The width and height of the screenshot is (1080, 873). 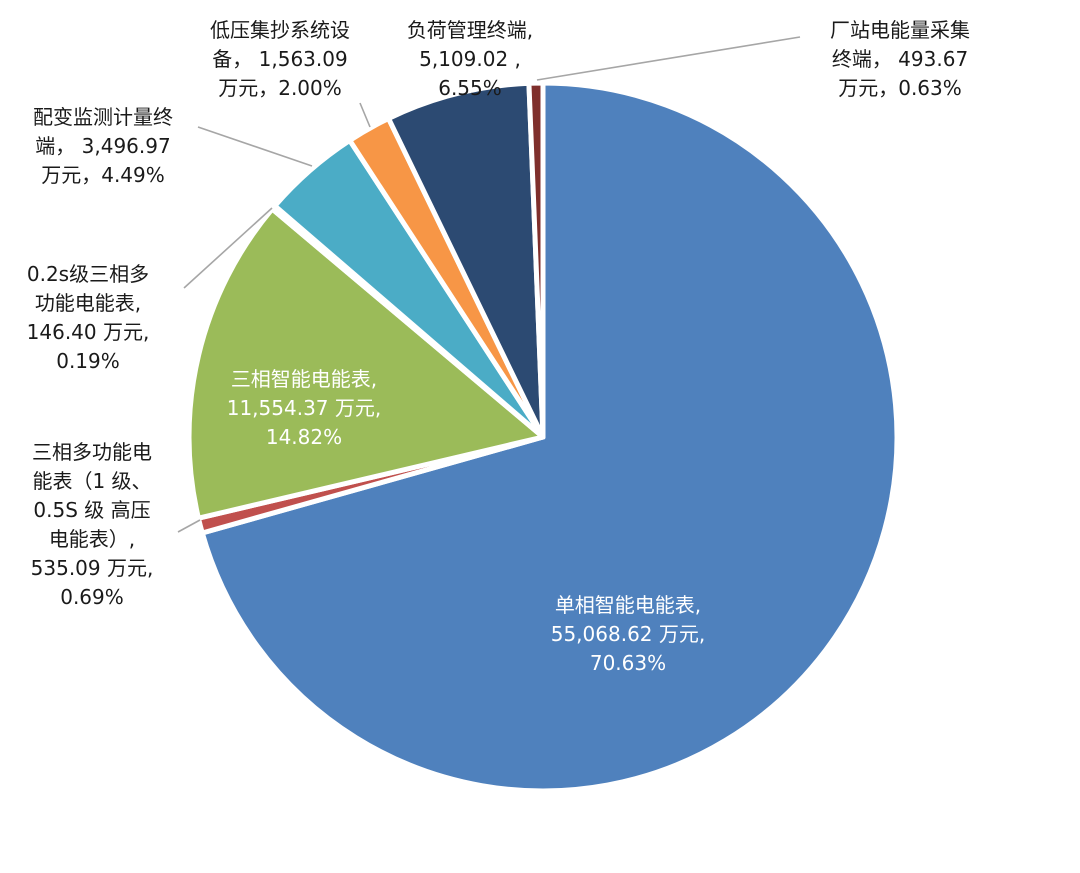 I want to click on slice-label-line: 0.69%, so click(x=92, y=597).